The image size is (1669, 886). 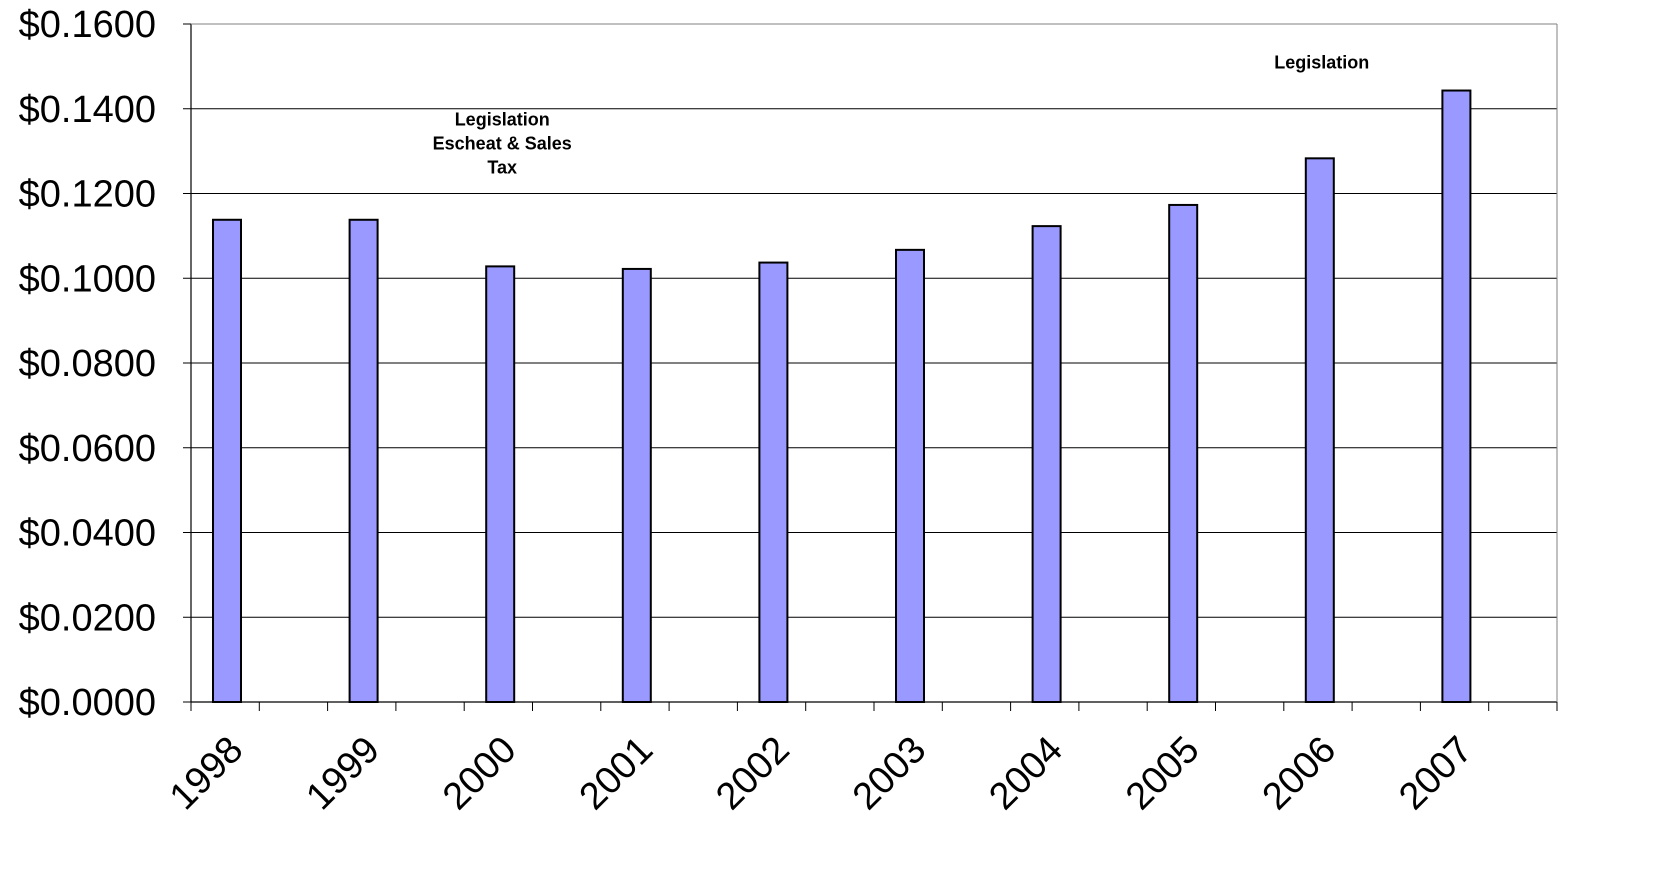 What do you see at coordinates (1319, 430) in the screenshot?
I see `bar-2006` at bounding box center [1319, 430].